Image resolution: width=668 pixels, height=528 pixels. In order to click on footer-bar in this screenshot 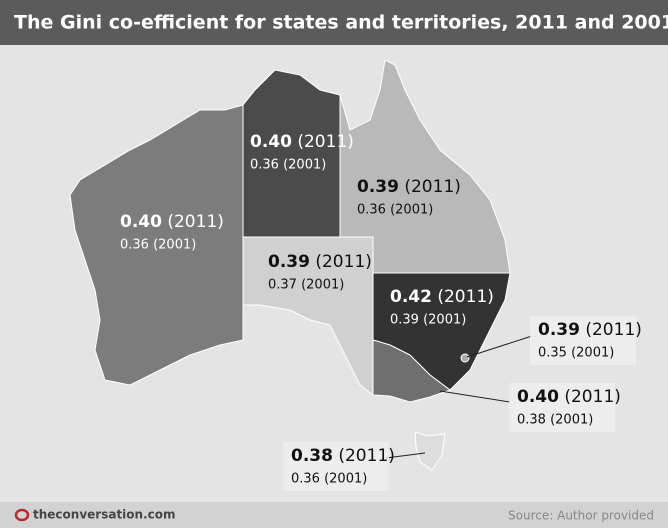, I will do `click(334, 515)`.